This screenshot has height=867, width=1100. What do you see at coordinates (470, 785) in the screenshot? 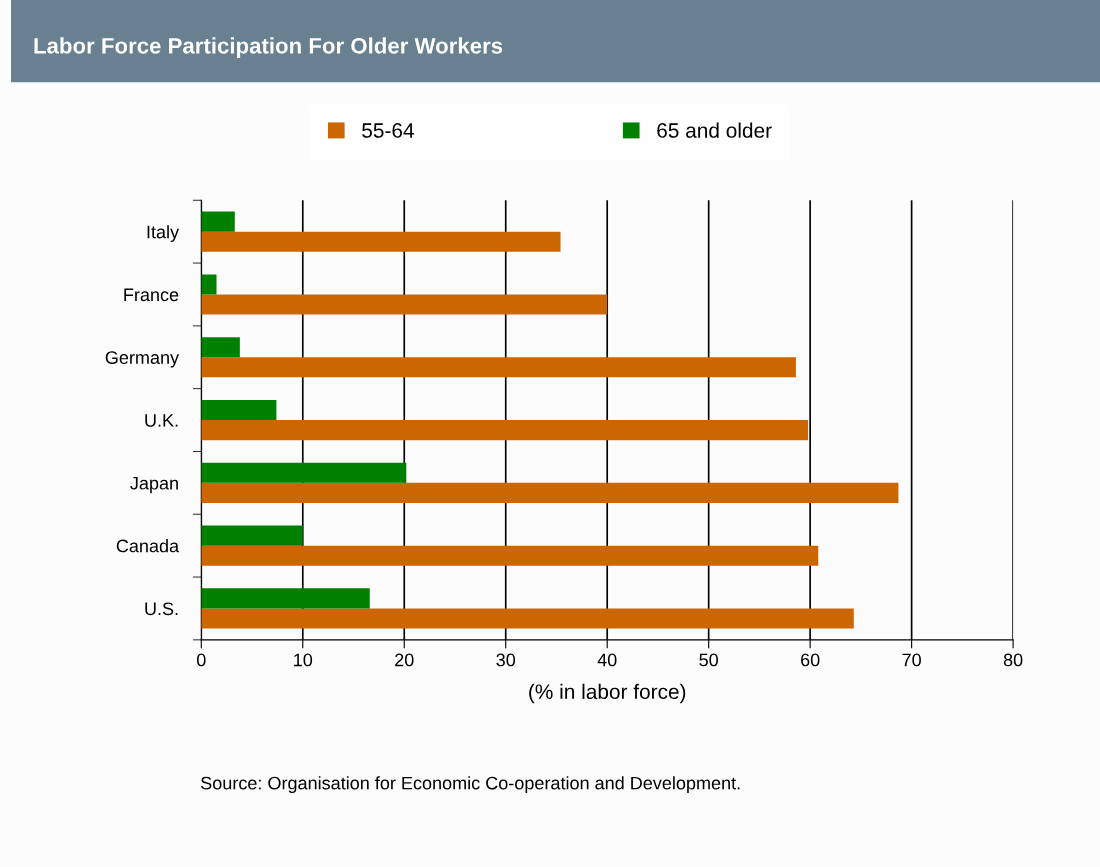
I see `source-note: Source: Organisation for Economic Co-operation and Development.` at bounding box center [470, 785].